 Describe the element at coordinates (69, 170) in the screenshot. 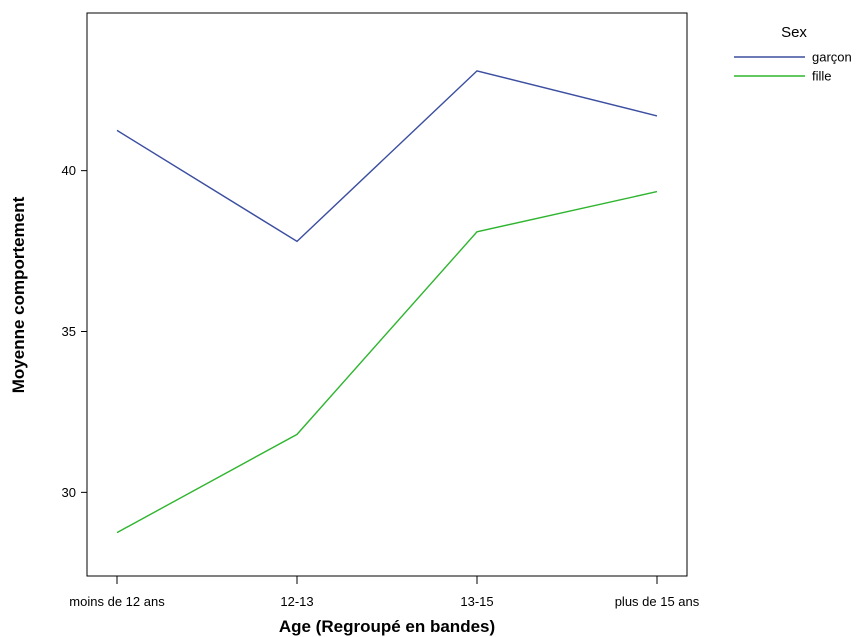

I see `y-tick-label: 40` at that location.